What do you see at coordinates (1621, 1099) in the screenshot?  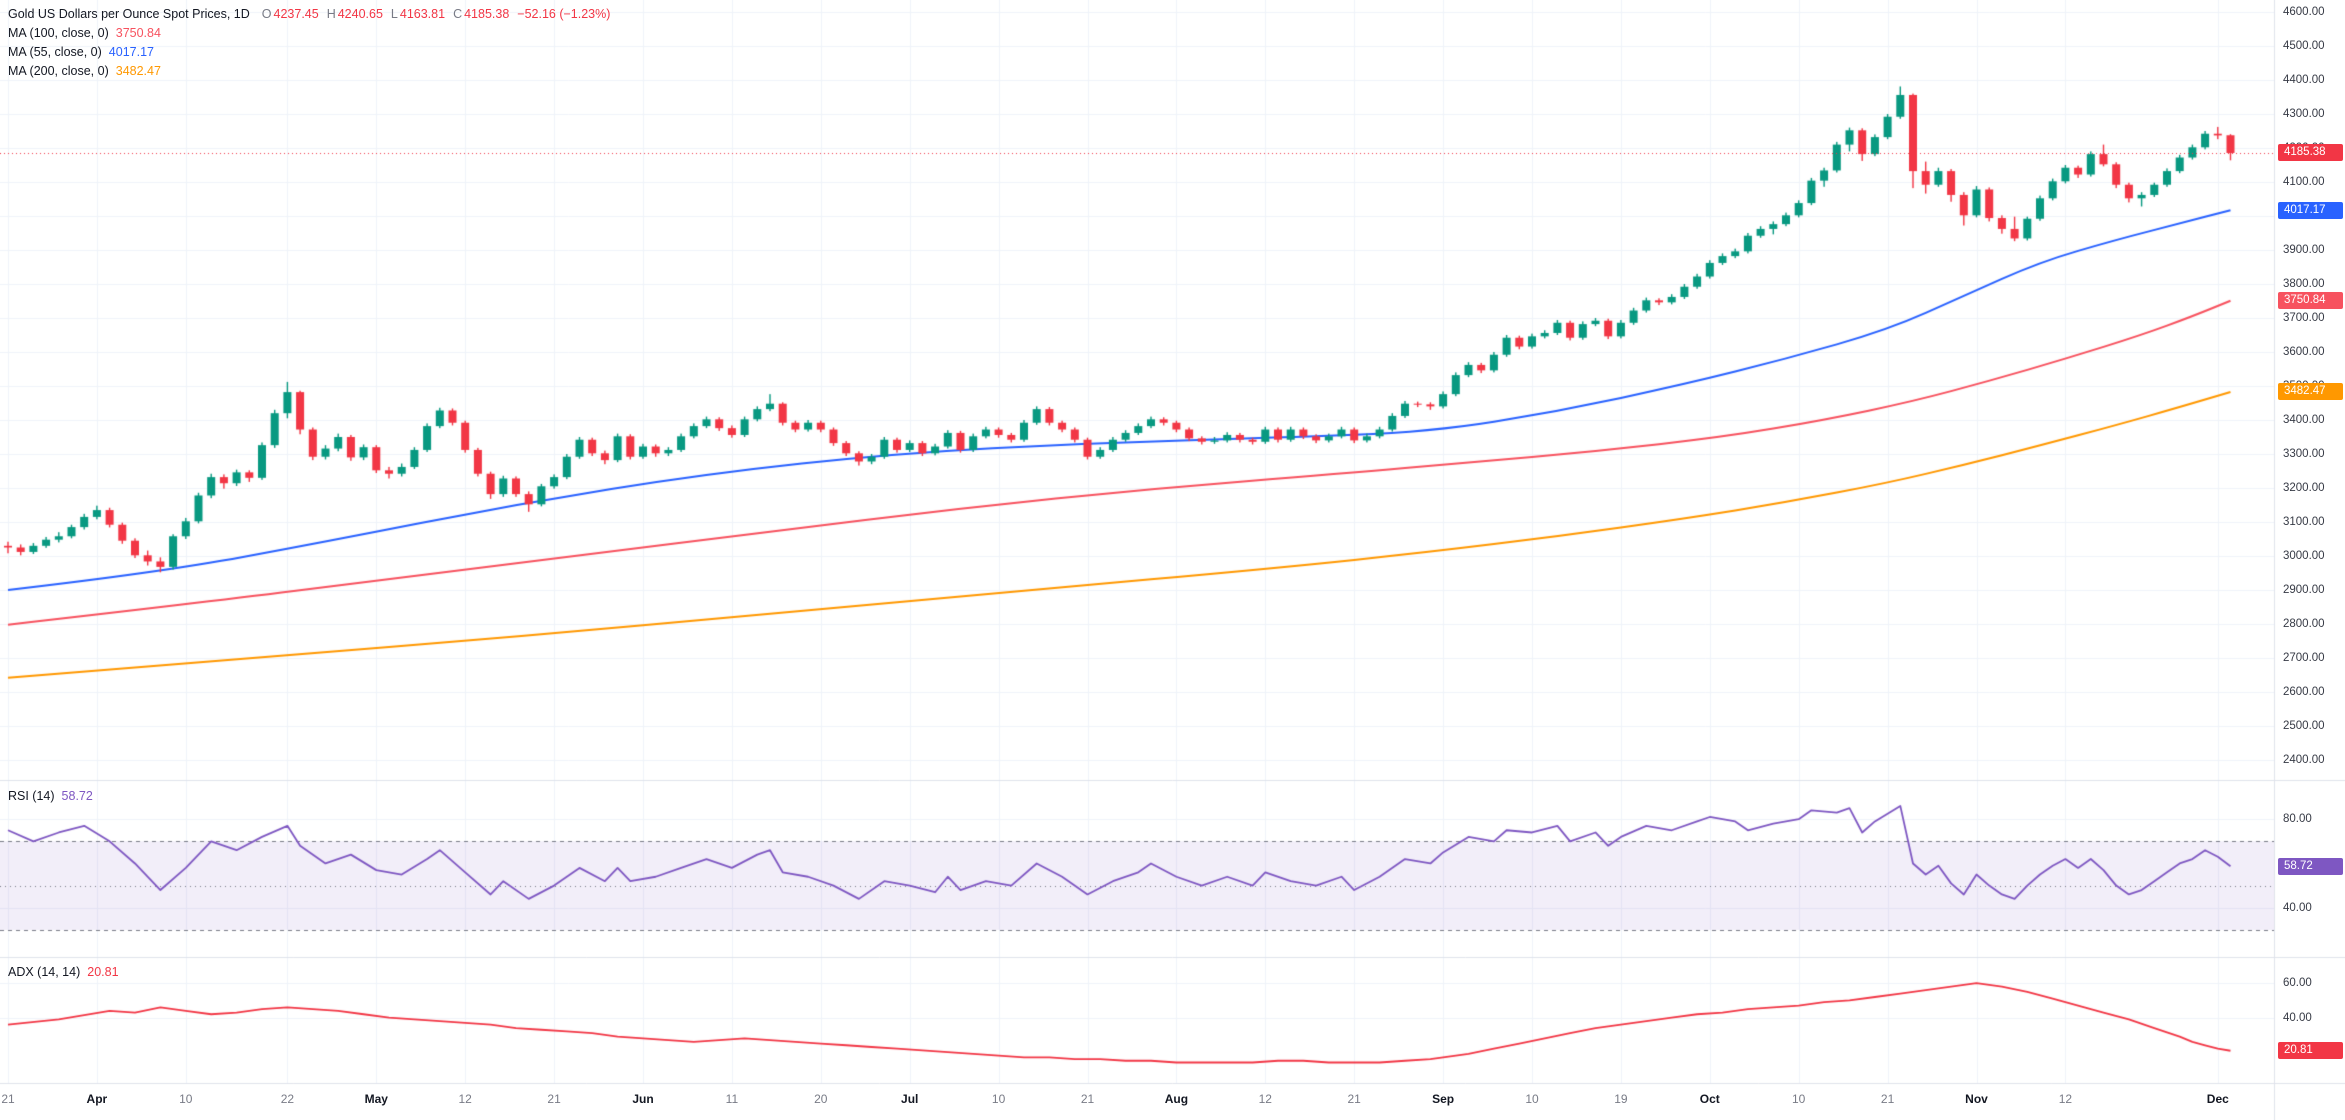 I see `time-axis-day-label: 19` at bounding box center [1621, 1099].